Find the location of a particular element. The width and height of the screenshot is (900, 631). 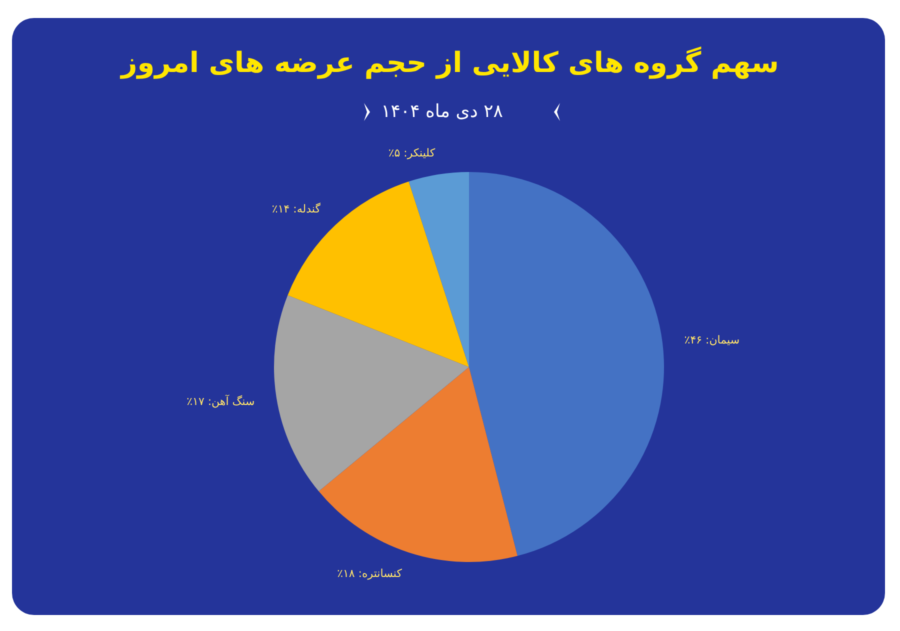

slice-label: کلینکر: ۵٪ is located at coordinates (412, 153).